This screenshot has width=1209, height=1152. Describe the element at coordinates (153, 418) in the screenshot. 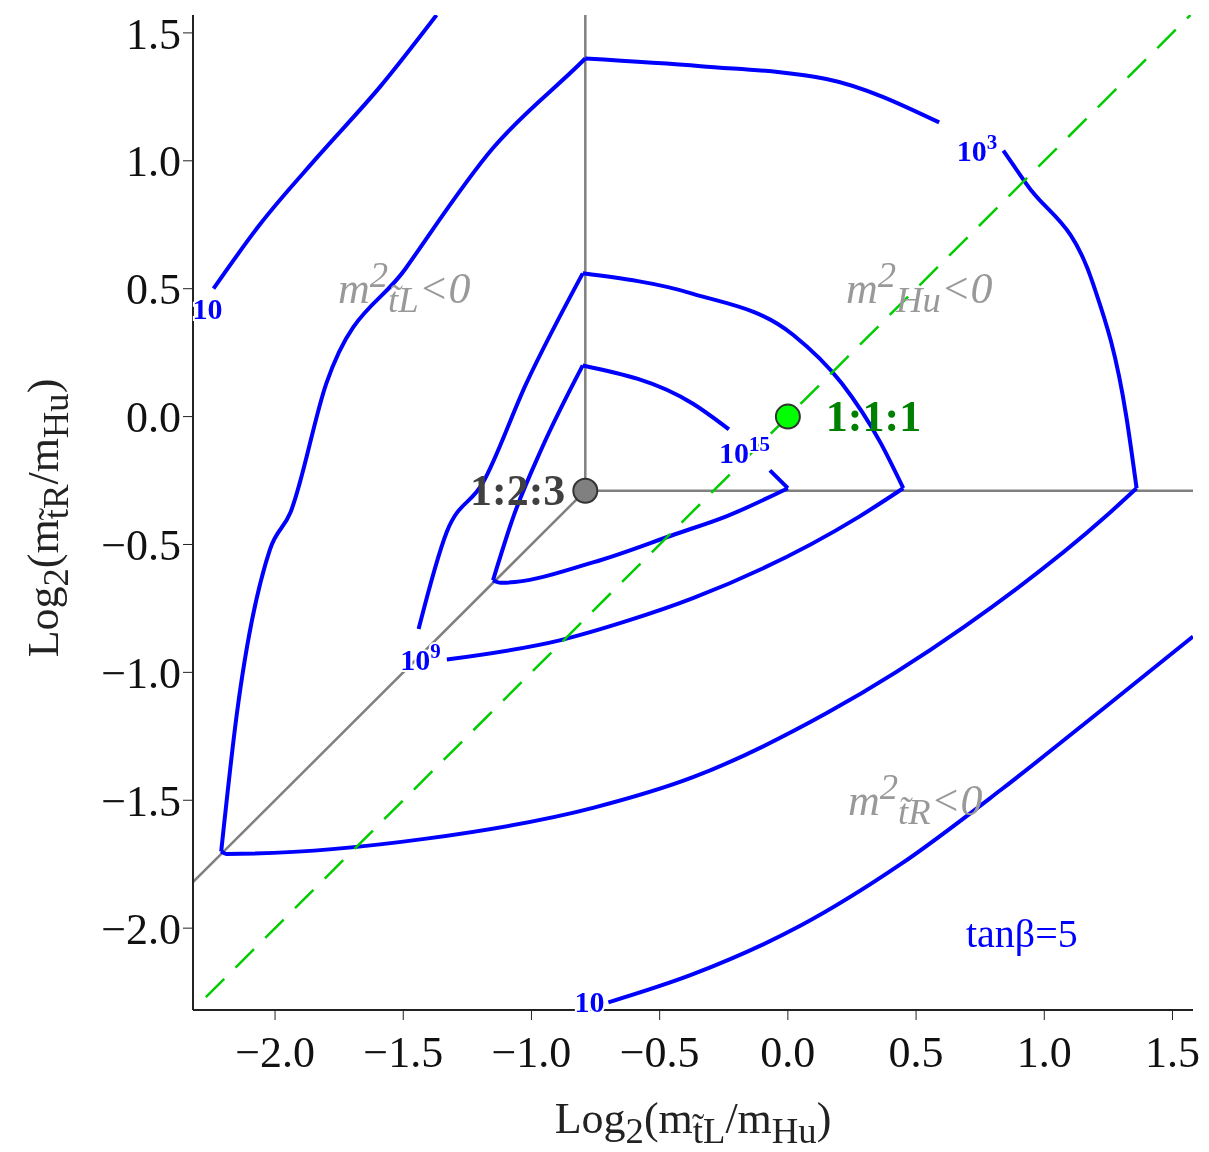

I see `y-tick-label: 0.0` at that location.